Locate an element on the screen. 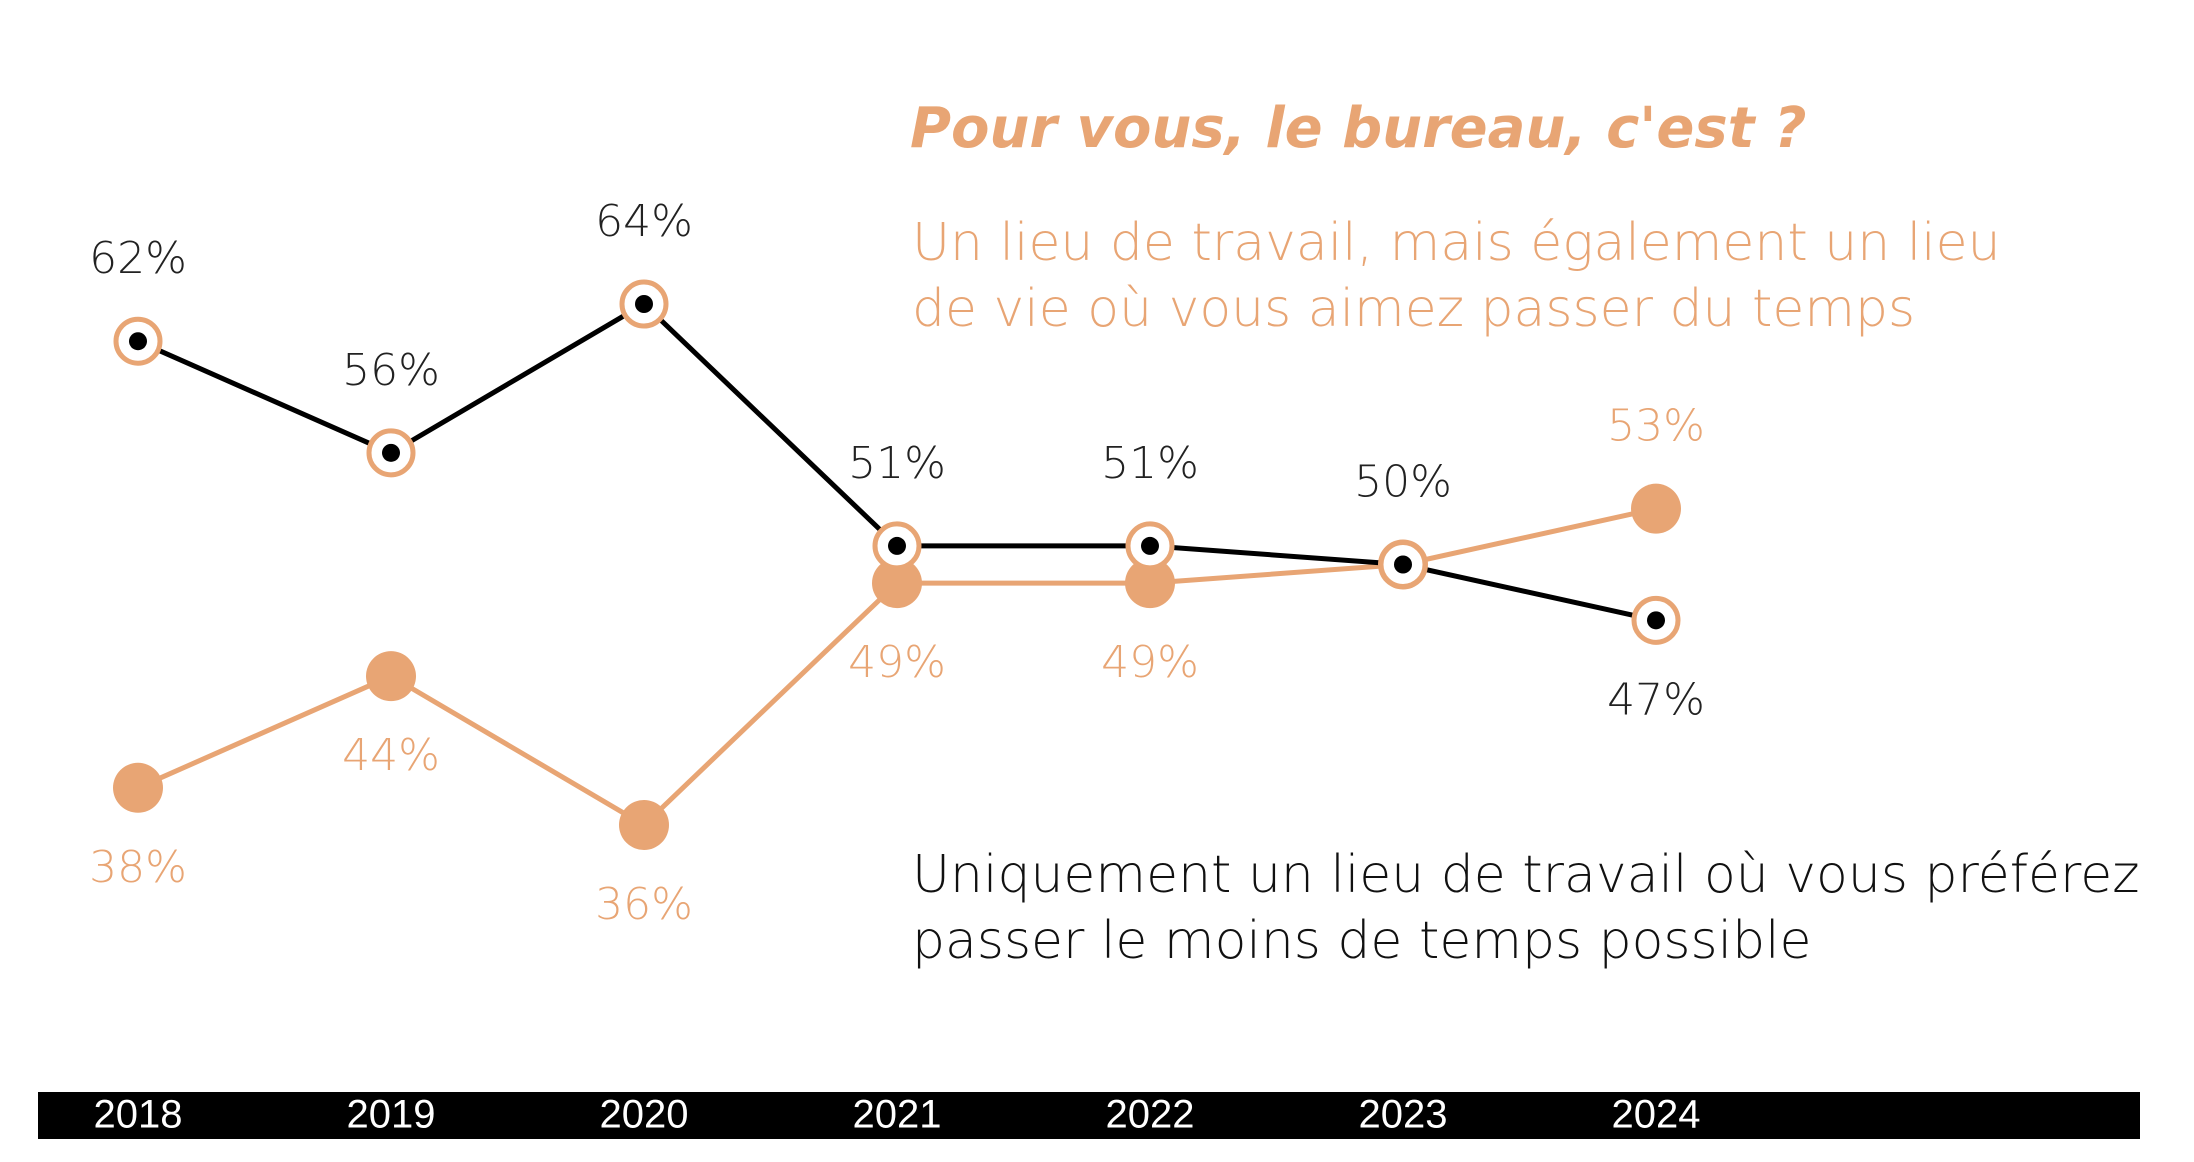 The height and width of the screenshot is (1162, 2194). x-tick-label: 2022 is located at coordinates (1150, 1115).